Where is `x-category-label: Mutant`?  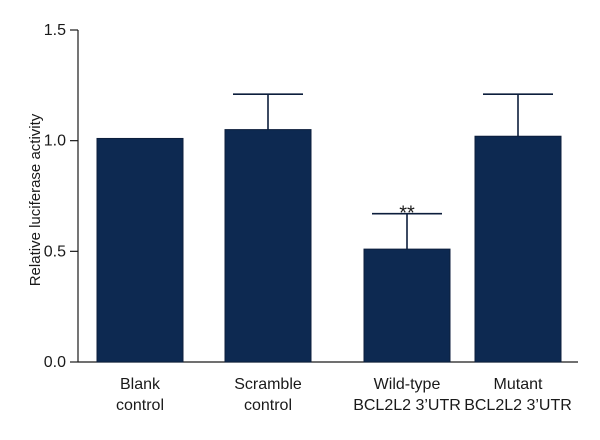
x-category-label: Mutant is located at coordinates (518, 384).